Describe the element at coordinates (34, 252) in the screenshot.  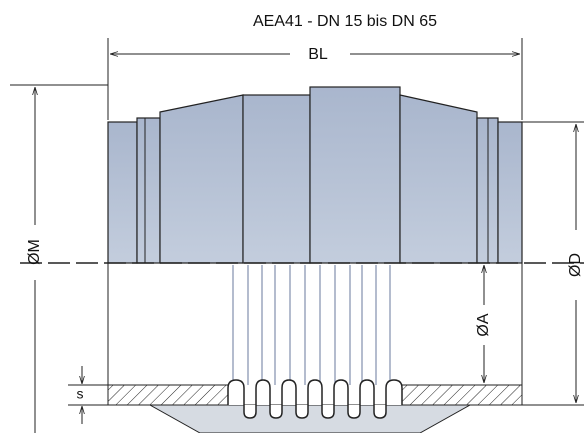
I see `m-label: ØM` at that location.